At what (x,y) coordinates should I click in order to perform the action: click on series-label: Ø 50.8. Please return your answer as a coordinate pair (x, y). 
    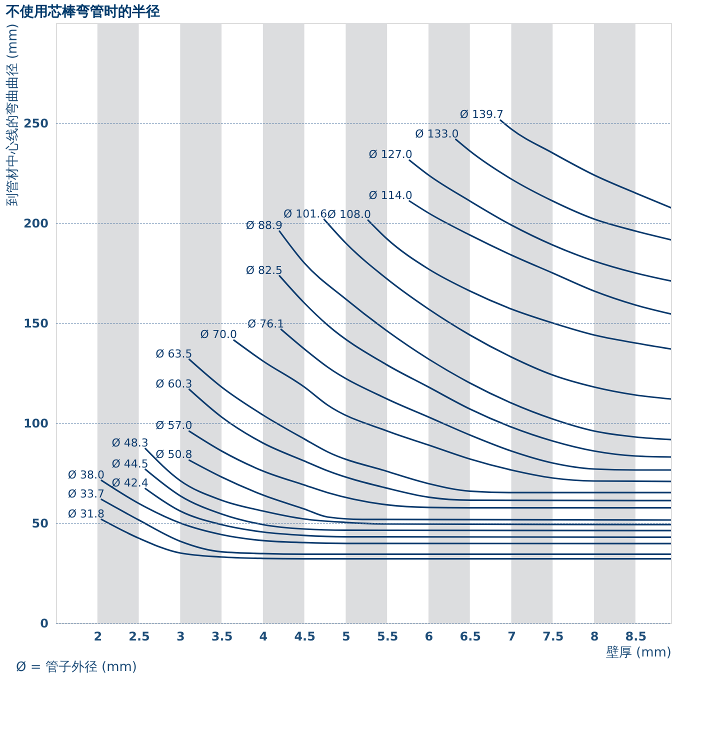
    Looking at the image, I should click on (174, 455).